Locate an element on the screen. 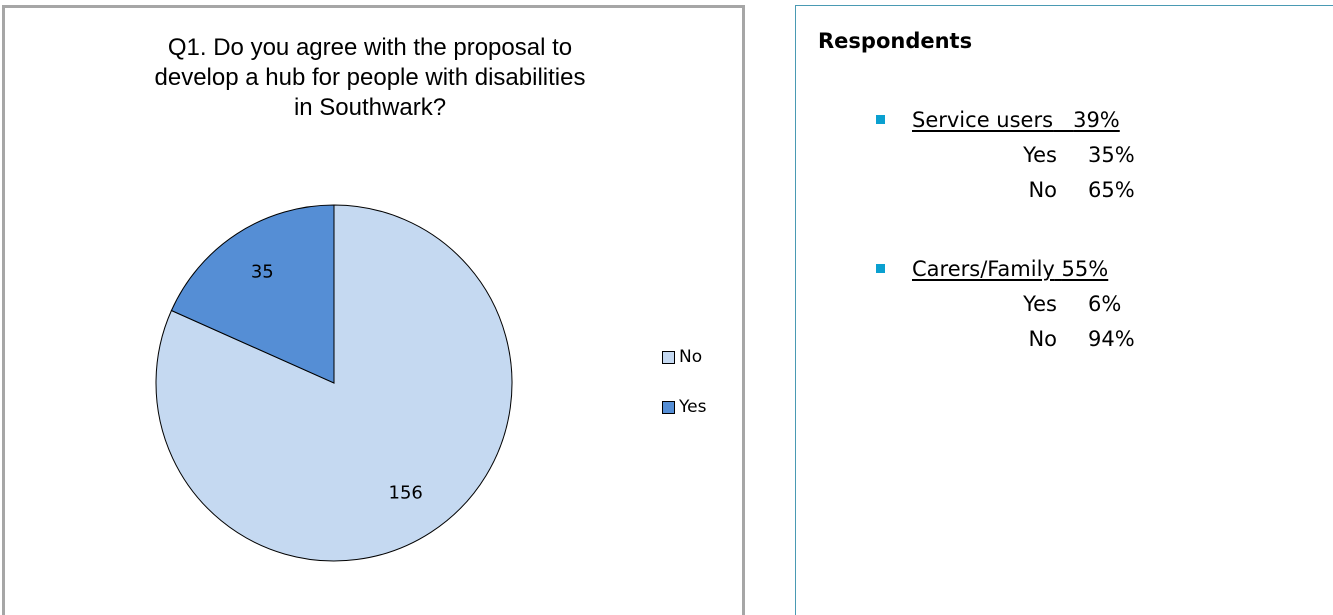 This screenshot has width=1333, height=615. group-header: Carers/Family 55% is located at coordinates (1041, 269).